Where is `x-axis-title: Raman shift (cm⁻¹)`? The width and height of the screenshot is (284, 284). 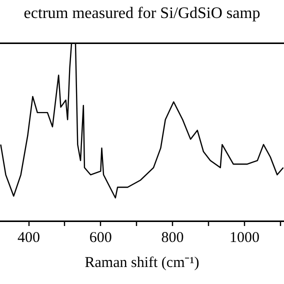
x-axis-title: Raman shift (cm⁻¹) is located at coordinates (142, 262).